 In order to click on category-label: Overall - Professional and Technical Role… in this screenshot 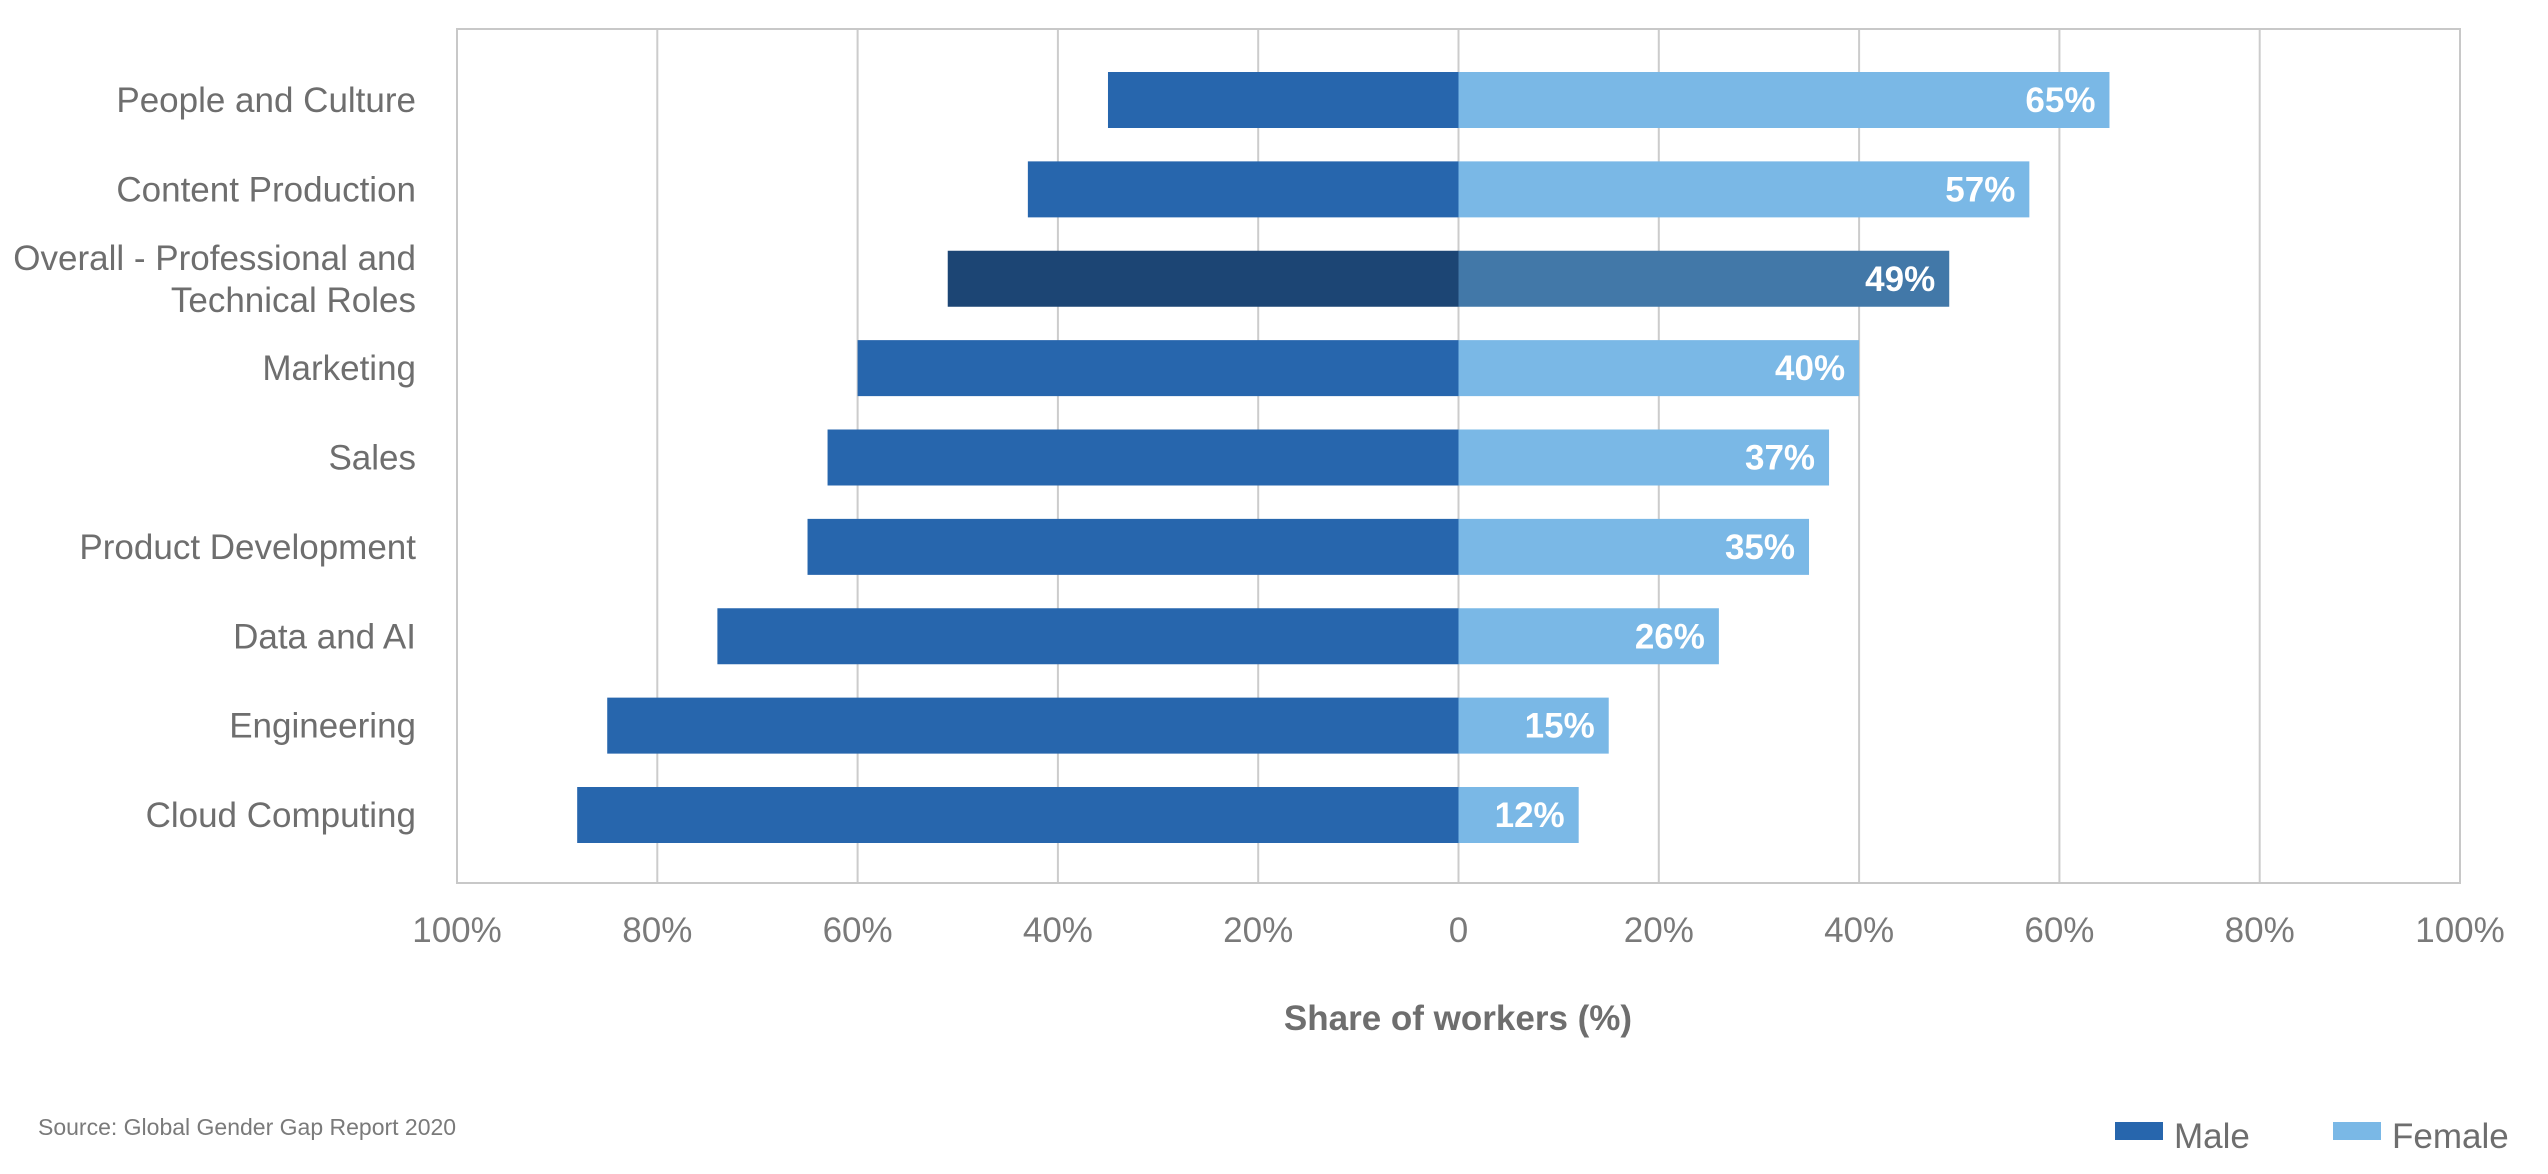, I will do `click(214, 279)`.